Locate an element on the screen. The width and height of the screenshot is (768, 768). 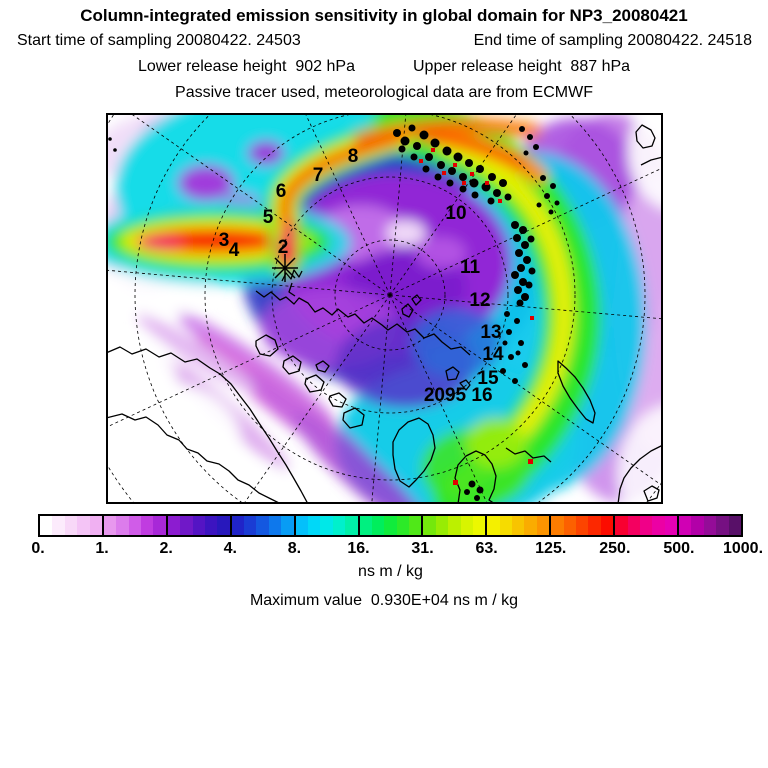
track-point-label: 4 is located at coordinates (234, 250).